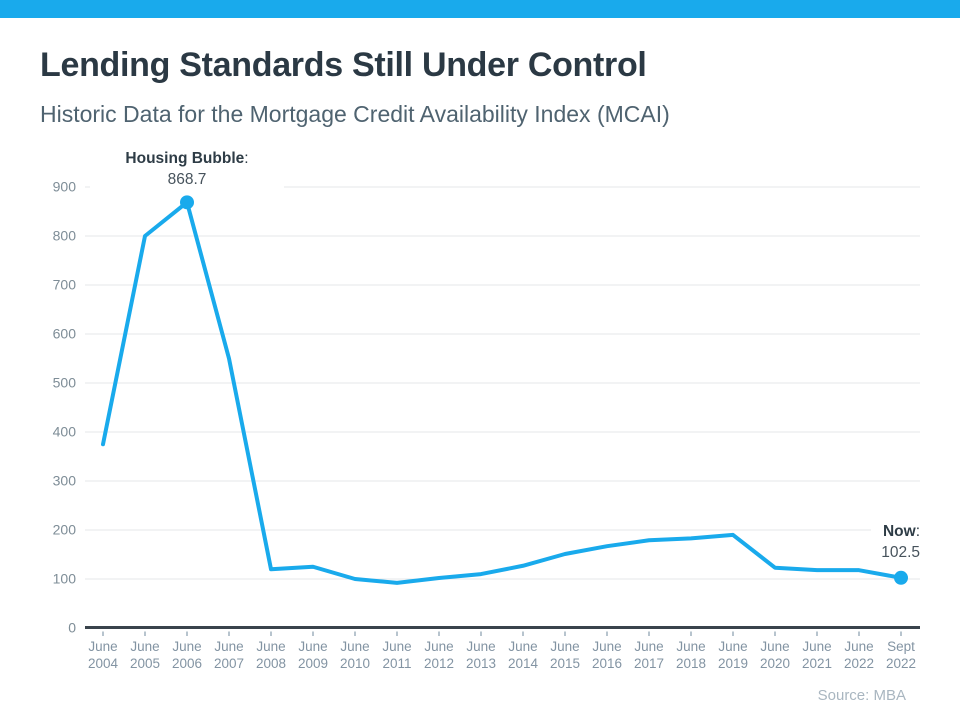 The height and width of the screenshot is (720, 960). Describe the element at coordinates (396, 655) in the screenshot. I see `x-tick-label-7: June 2011` at that location.